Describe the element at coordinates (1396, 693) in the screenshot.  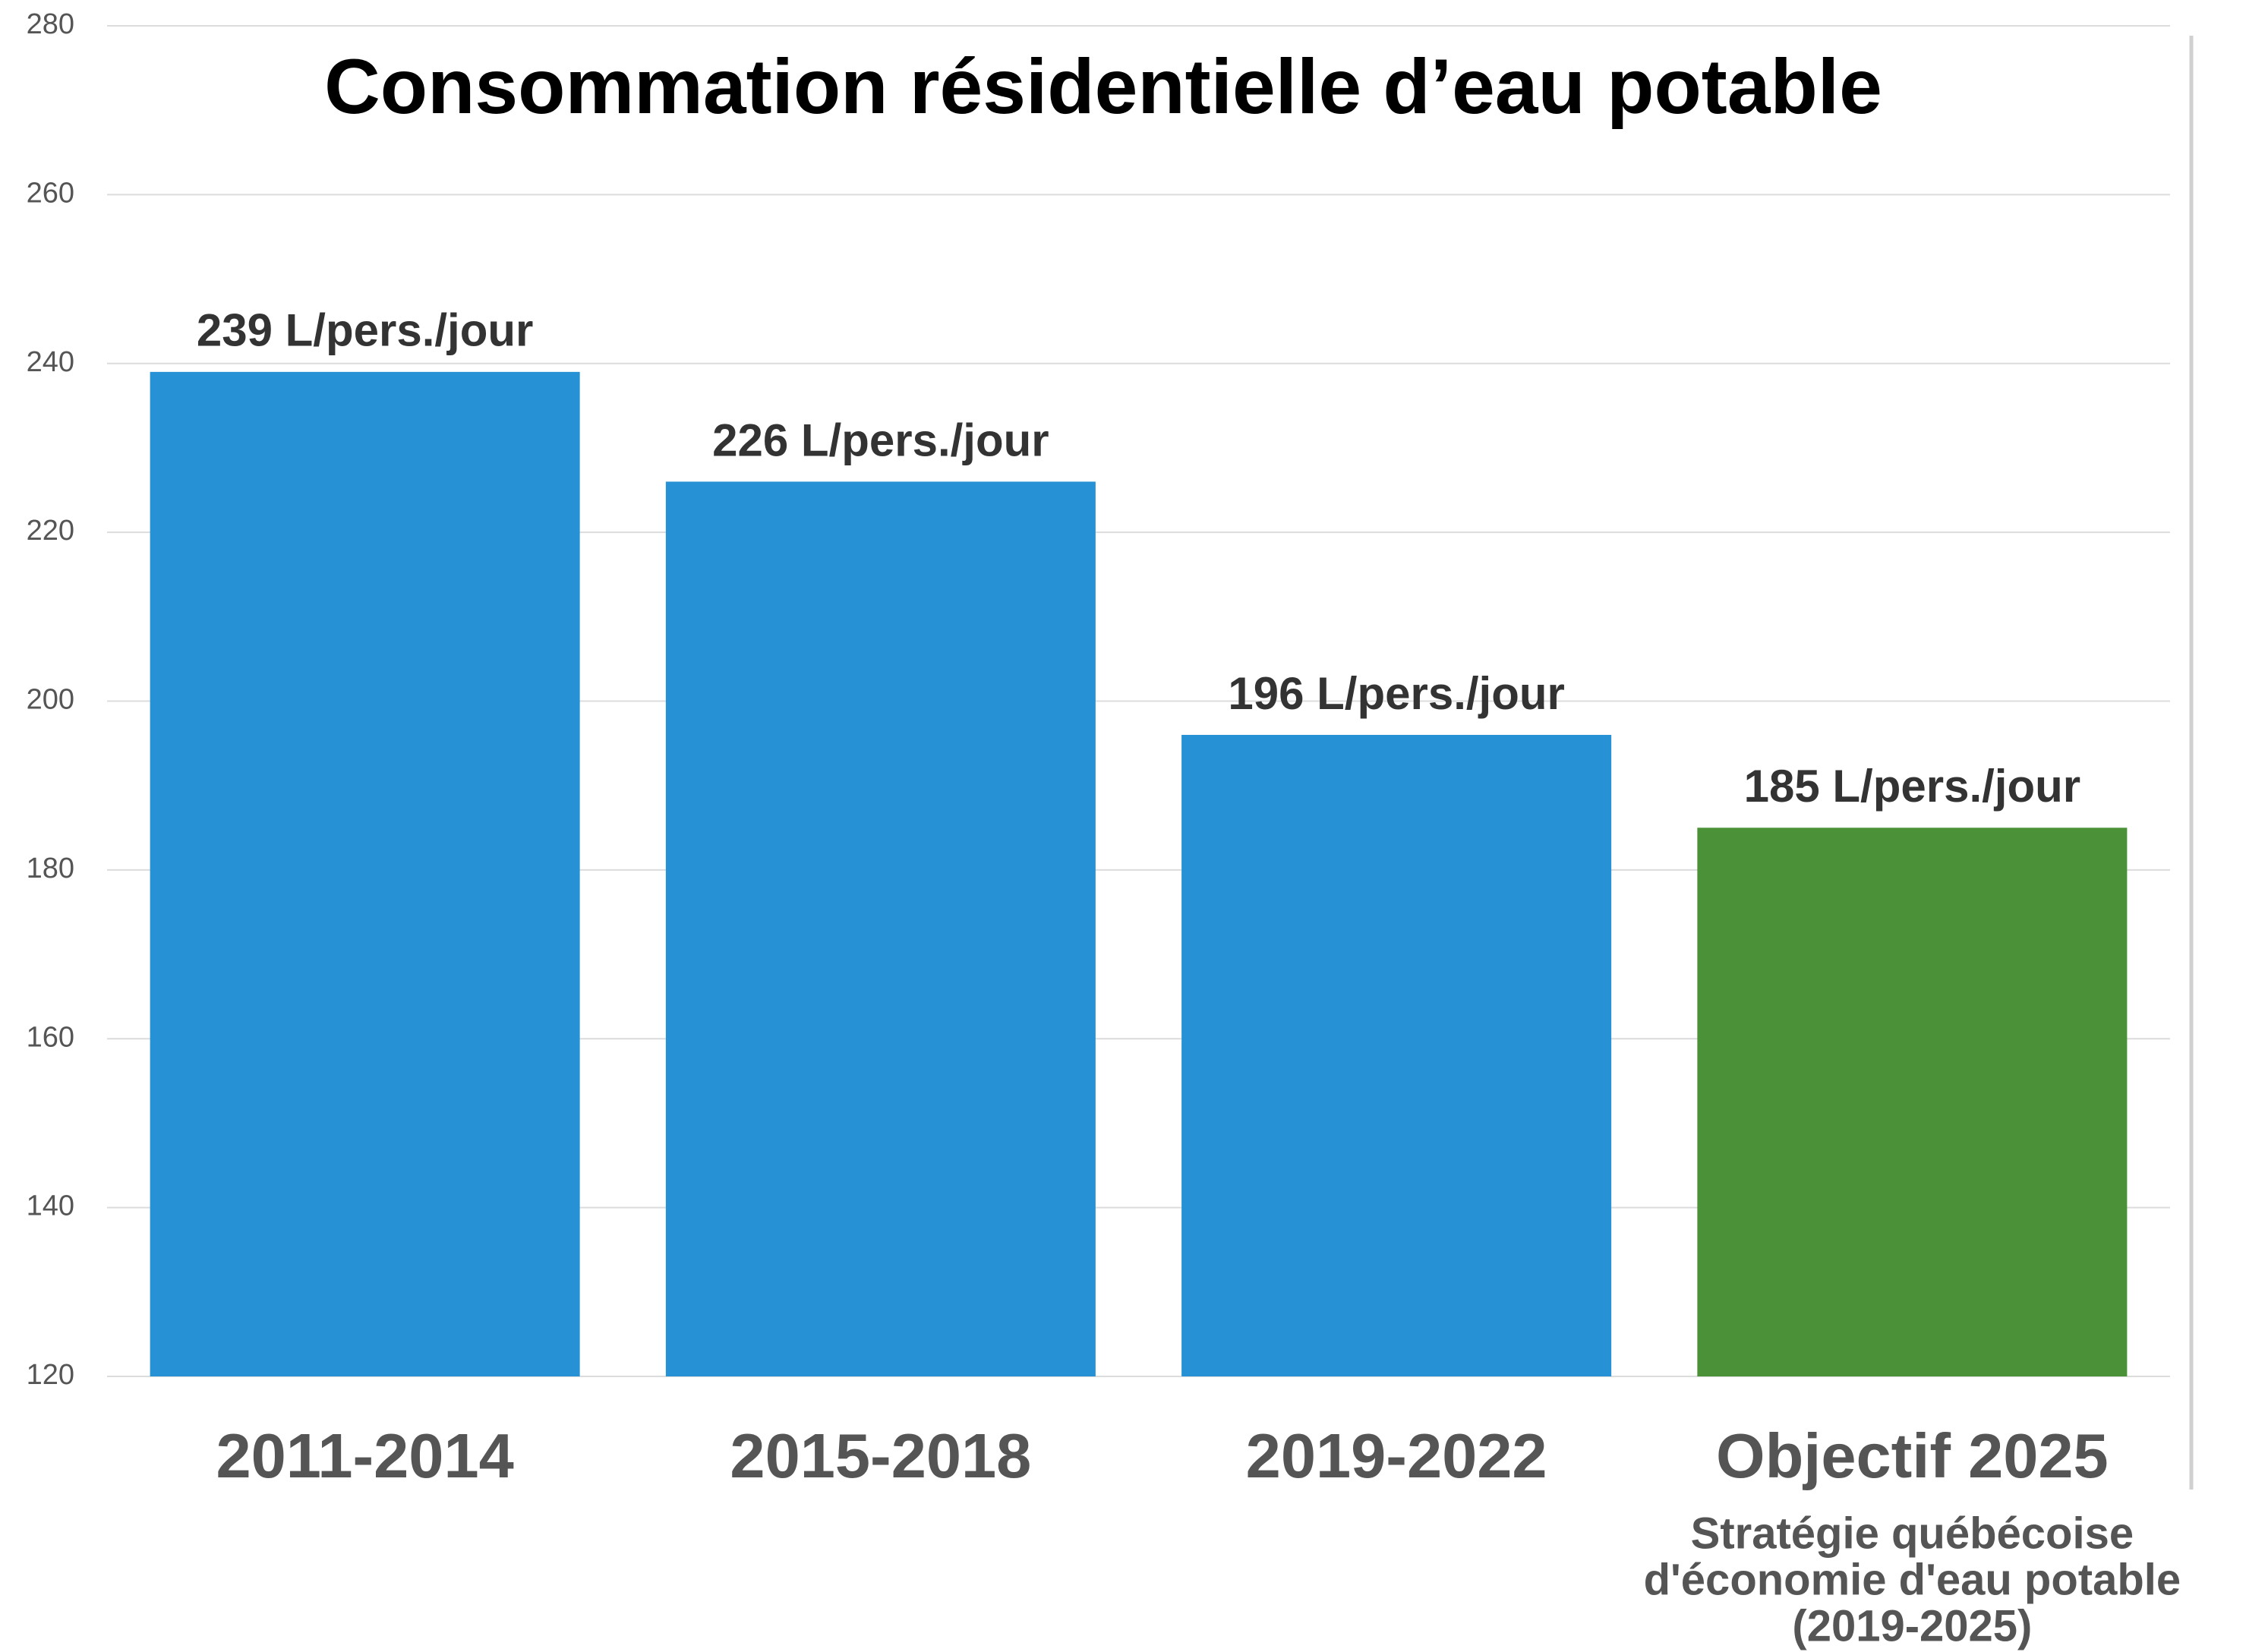
I see `value-label: 196 L/pers./jour` at that location.